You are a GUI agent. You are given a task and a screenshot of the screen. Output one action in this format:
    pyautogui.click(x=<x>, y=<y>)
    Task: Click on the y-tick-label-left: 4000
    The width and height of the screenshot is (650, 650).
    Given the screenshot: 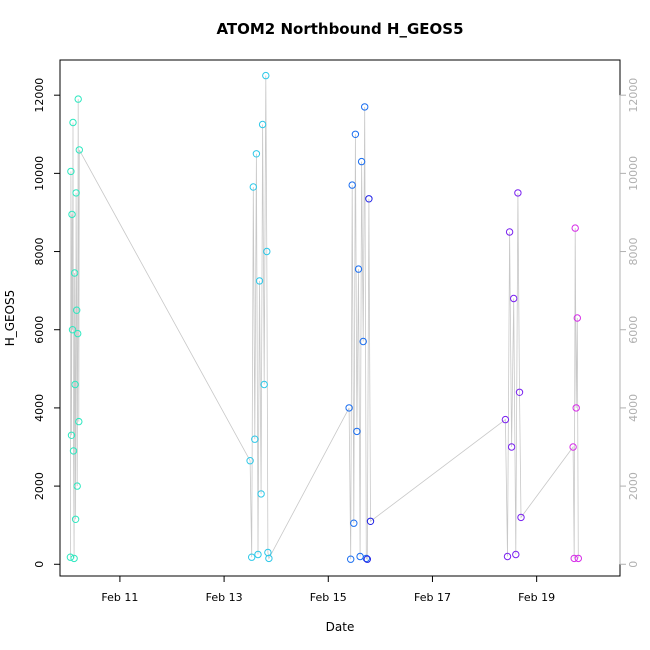 What is the action you would take?
    pyautogui.click(x=39, y=408)
    